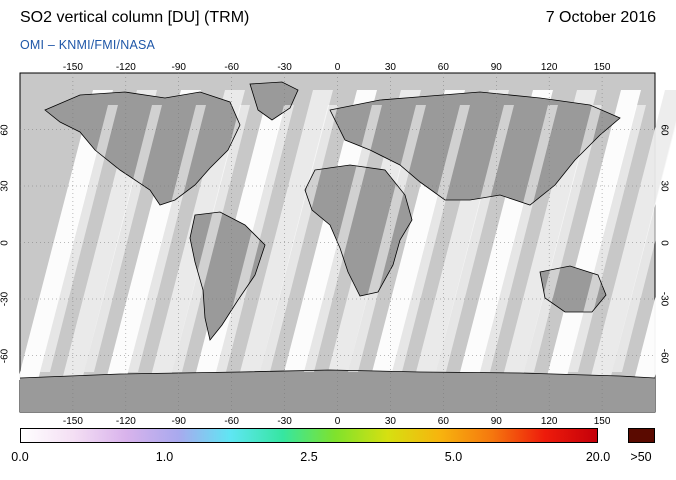 The image size is (676, 480). Describe the element at coordinates (453, 457) in the screenshot. I see `colorbar-label: 5.0` at that location.